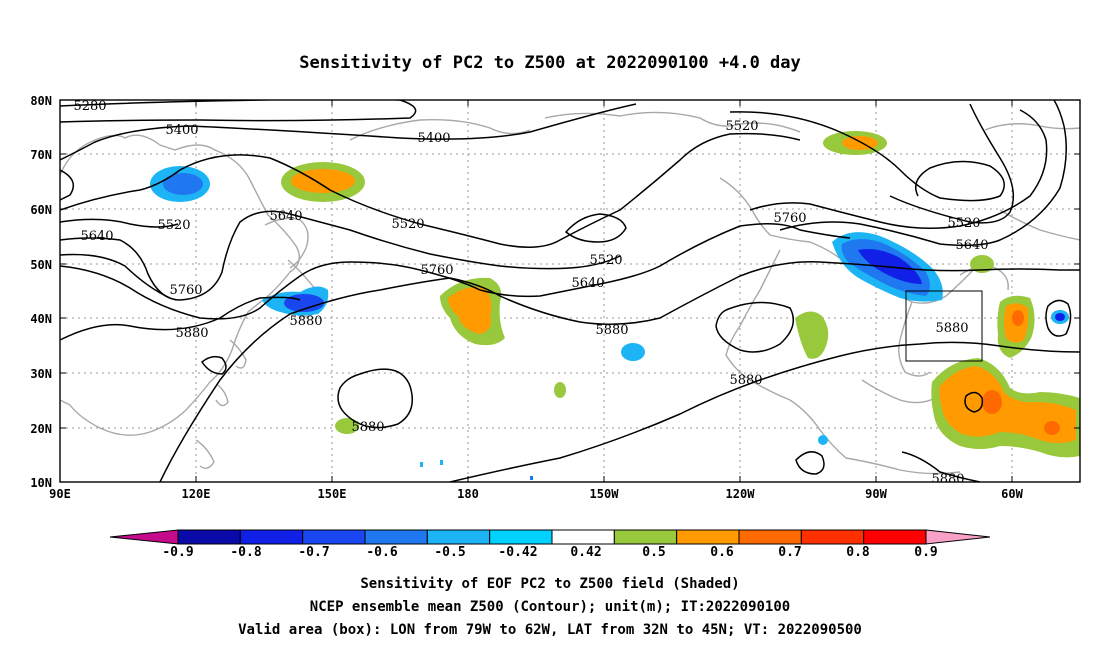  What do you see at coordinates (536, 494) in the screenshot?
I see `longitude-labels: 90E 120E 150E 180 150W 120W 90W 60W` at bounding box center [536, 494].